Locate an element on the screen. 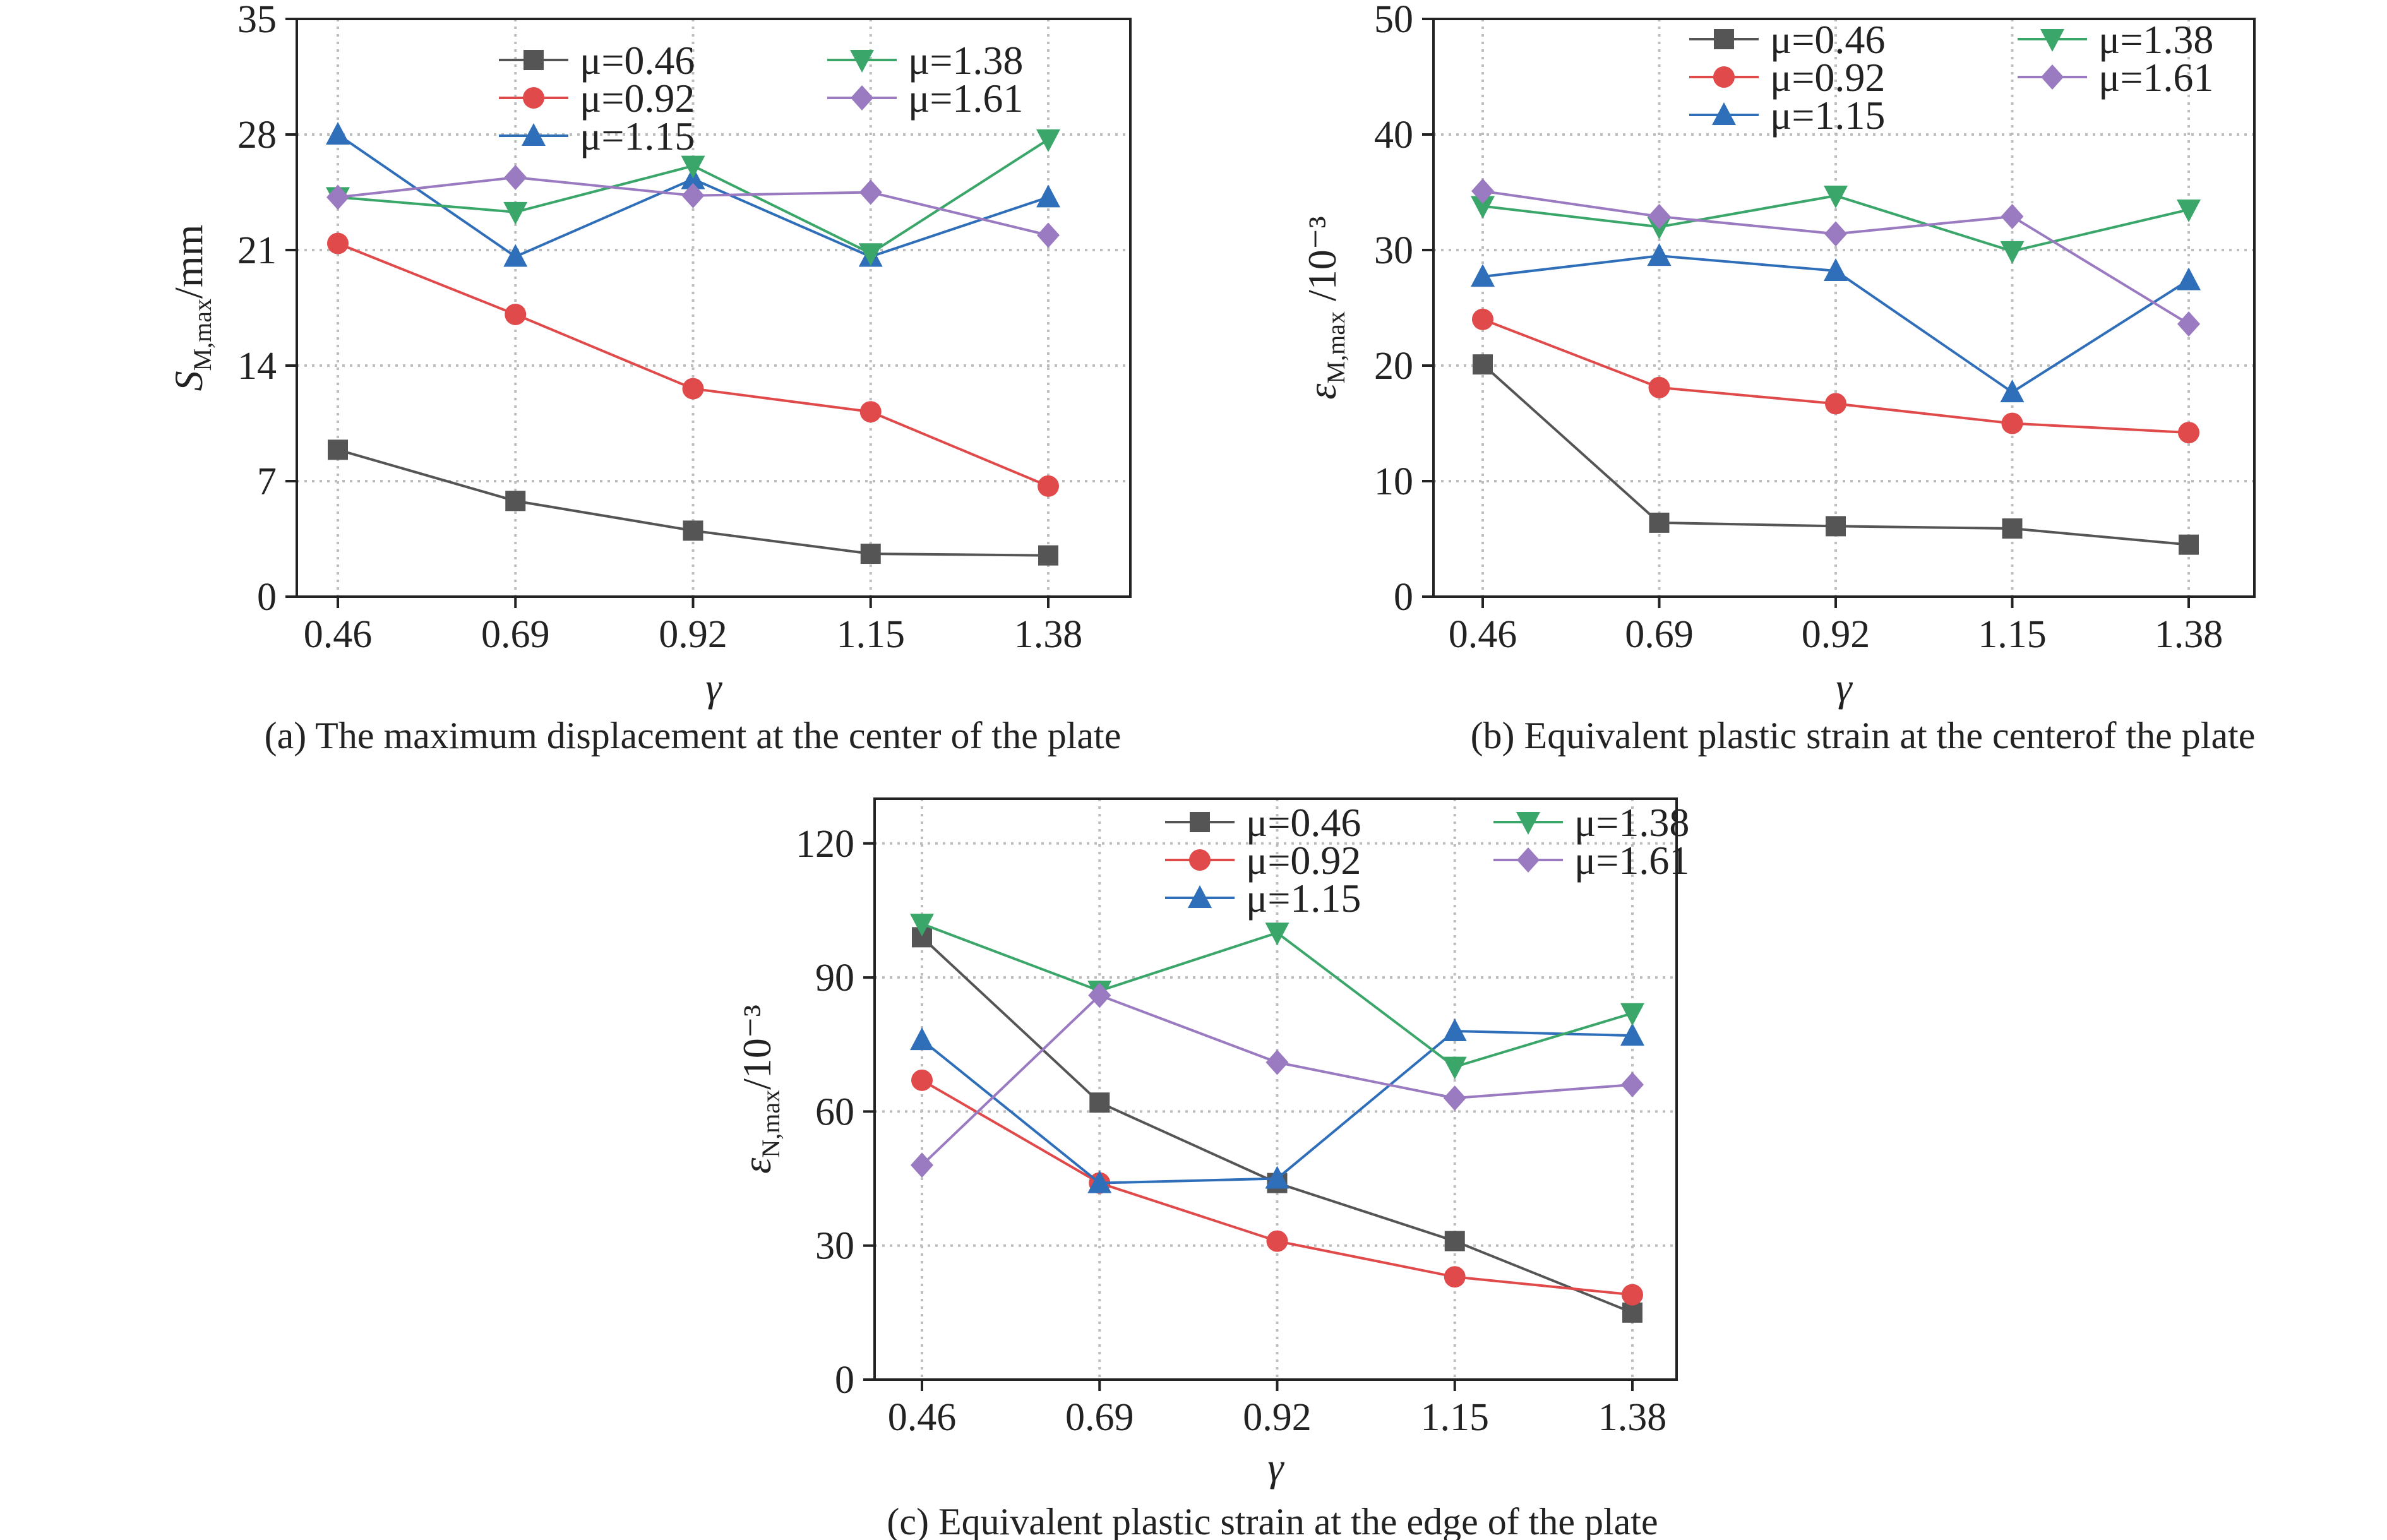  y-tick-label: 10 is located at coordinates (1393, 481).